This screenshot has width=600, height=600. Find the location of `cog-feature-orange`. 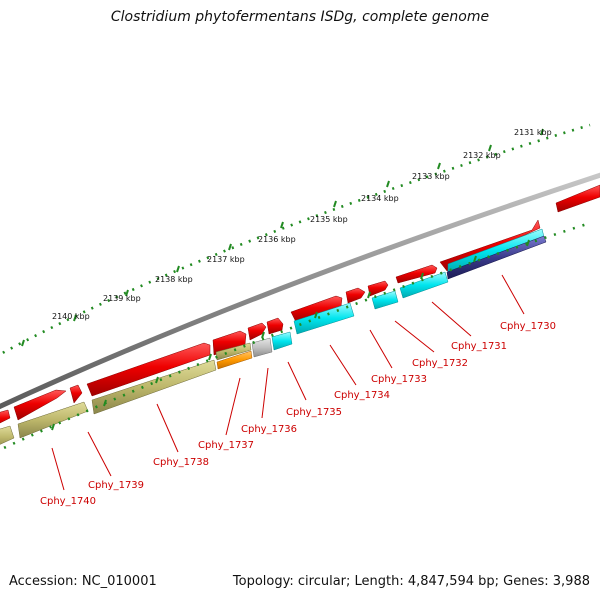

cog-feature-orange is located at coordinates (234, 360).